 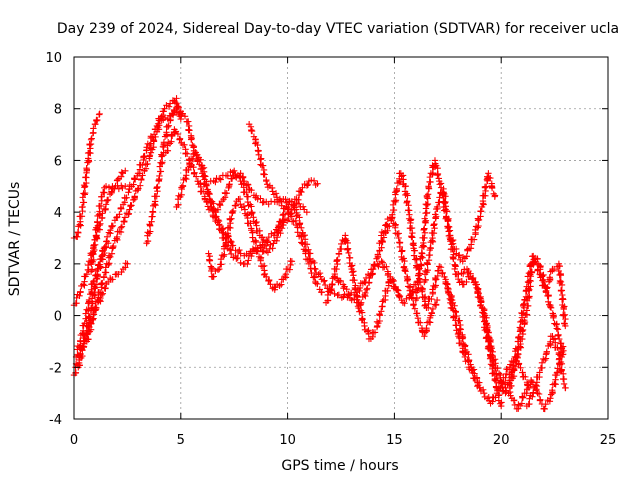 What do you see at coordinates (58, 317) in the screenshot?
I see `y-tick-label: 0` at bounding box center [58, 317].